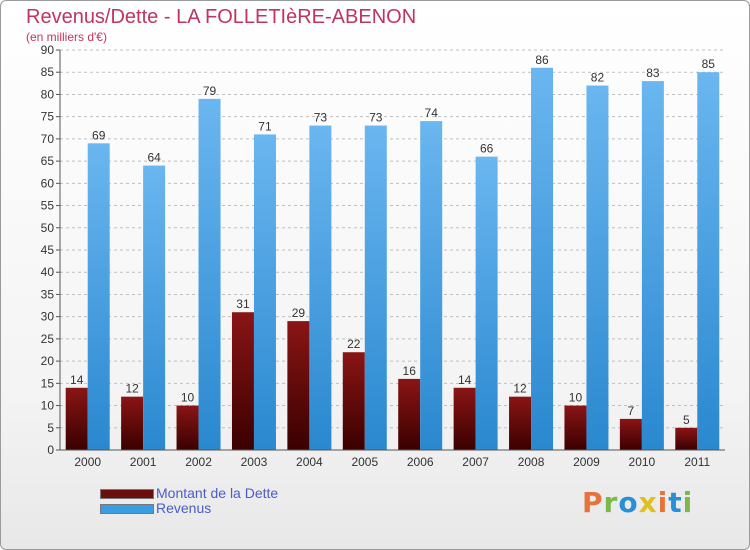  What do you see at coordinates (221, 17) in the screenshot?
I see `chart-title: Revenus/Dette - LA FOLLETIèRE-ABENON` at bounding box center [221, 17].